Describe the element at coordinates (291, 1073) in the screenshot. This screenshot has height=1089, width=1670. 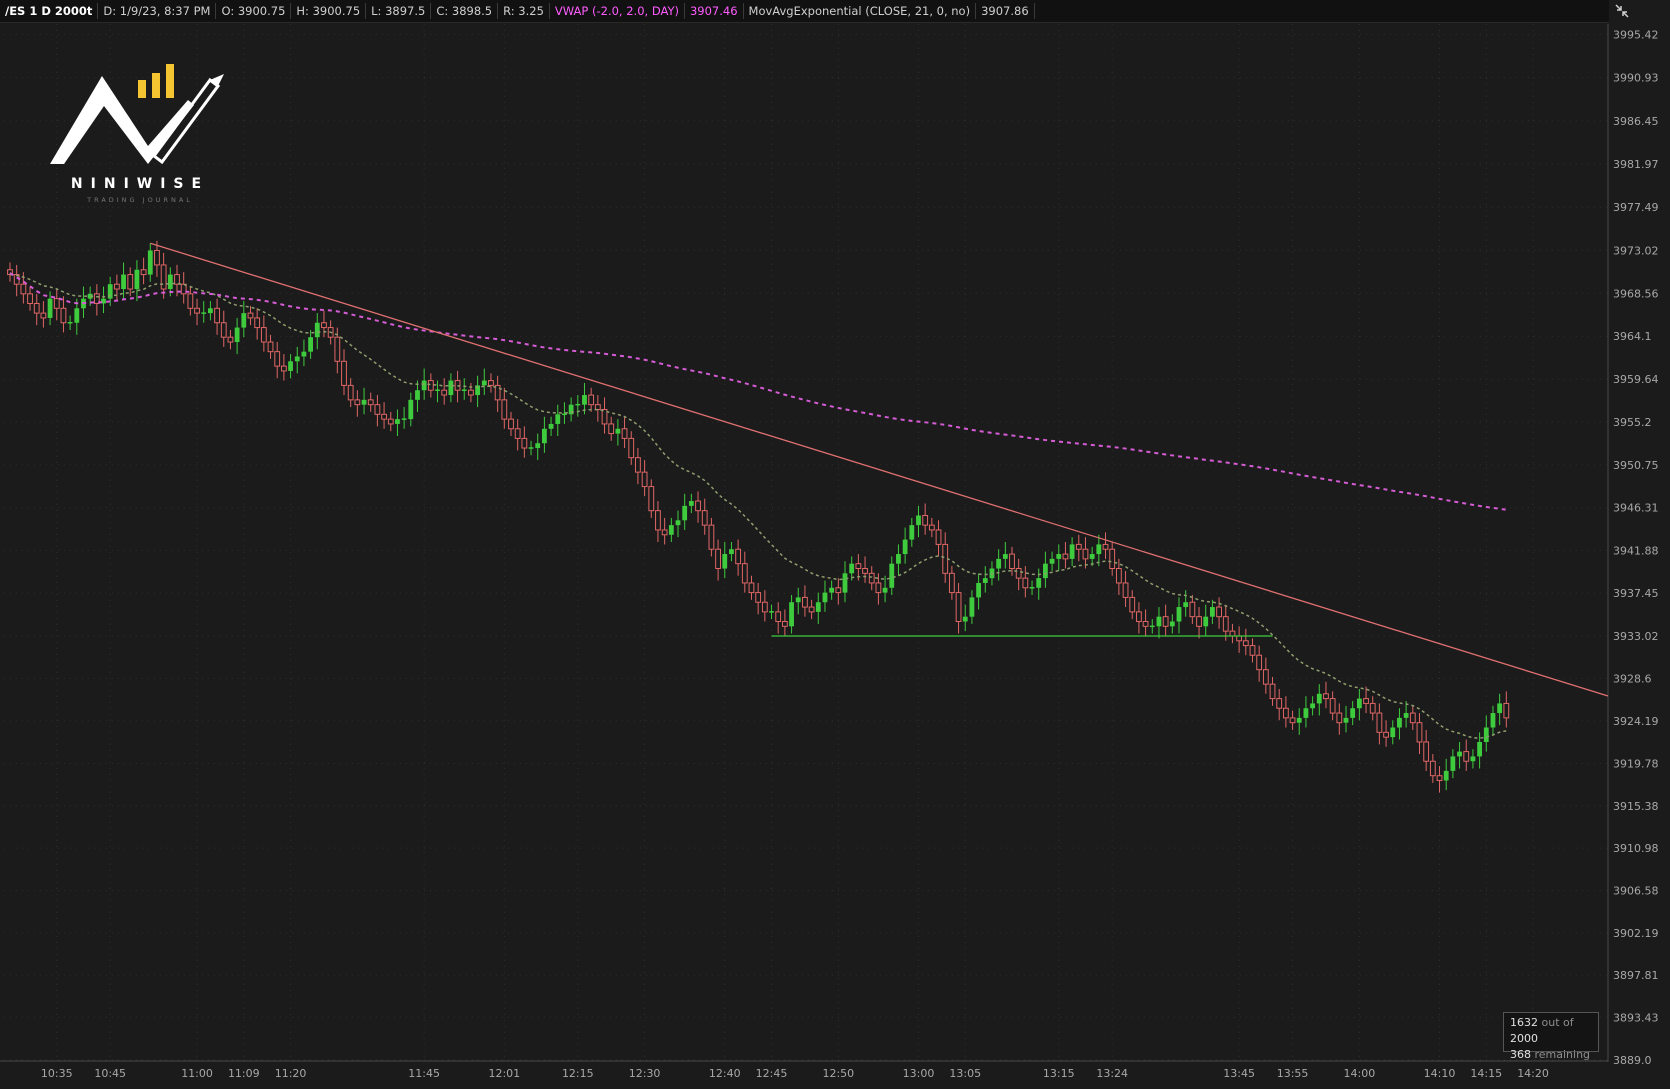
I see `x-tick-label: 11:20` at that location.